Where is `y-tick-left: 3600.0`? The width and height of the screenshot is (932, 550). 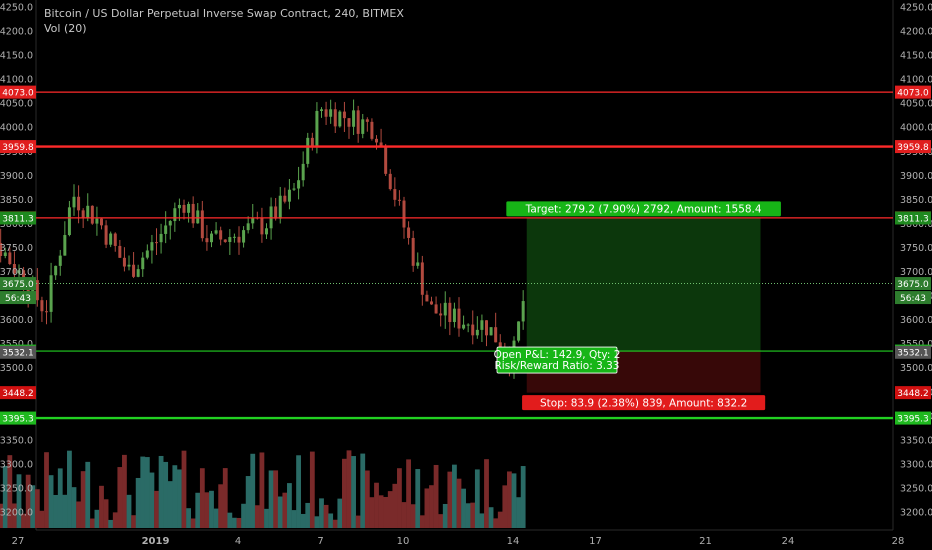
y-tick-left: 3600.0 is located at coordinates (16, 320).